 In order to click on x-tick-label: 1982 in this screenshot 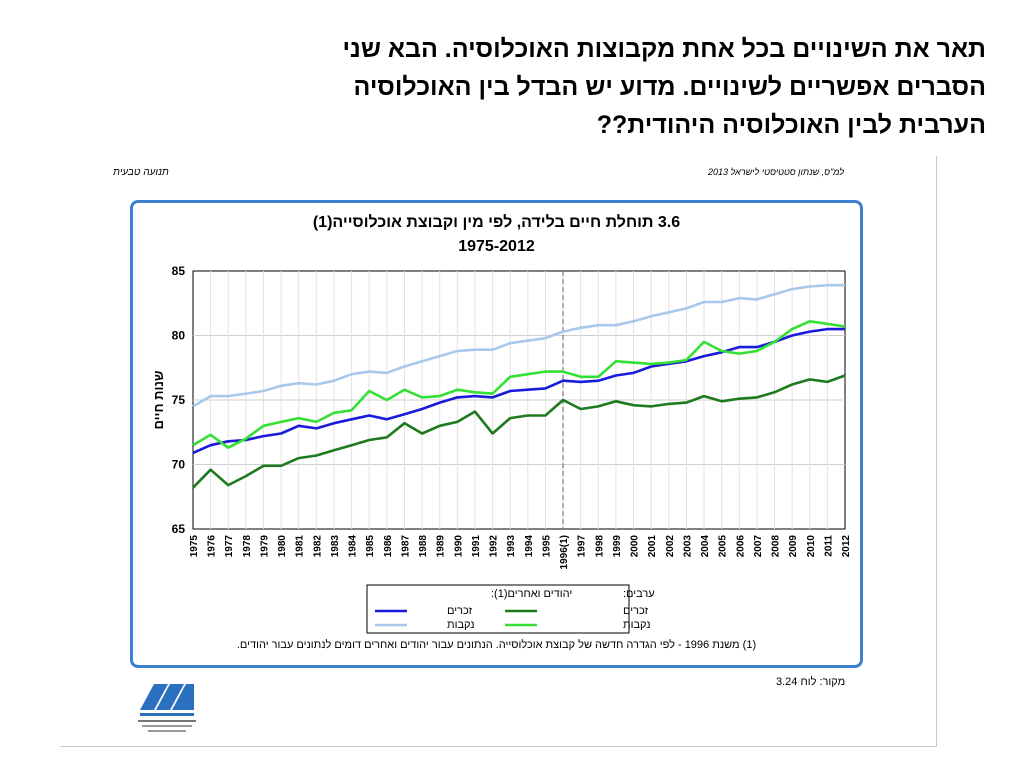, I will do `click(317, 546)`.